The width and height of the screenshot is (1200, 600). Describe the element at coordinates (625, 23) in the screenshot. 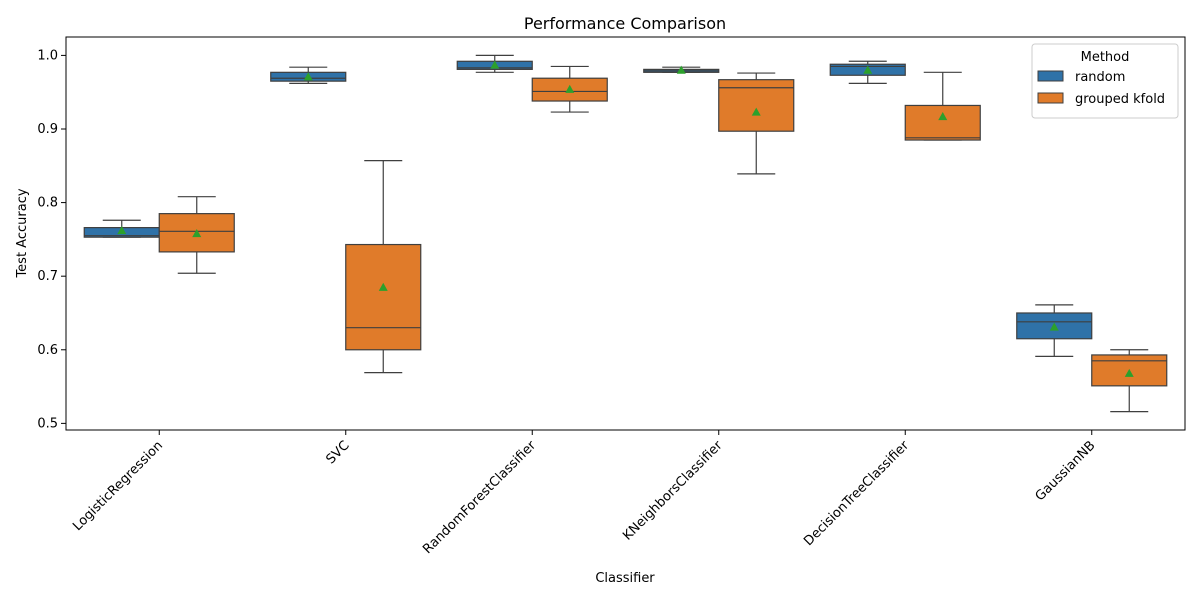

I see `chart-title: Performance Comparison` at that location.